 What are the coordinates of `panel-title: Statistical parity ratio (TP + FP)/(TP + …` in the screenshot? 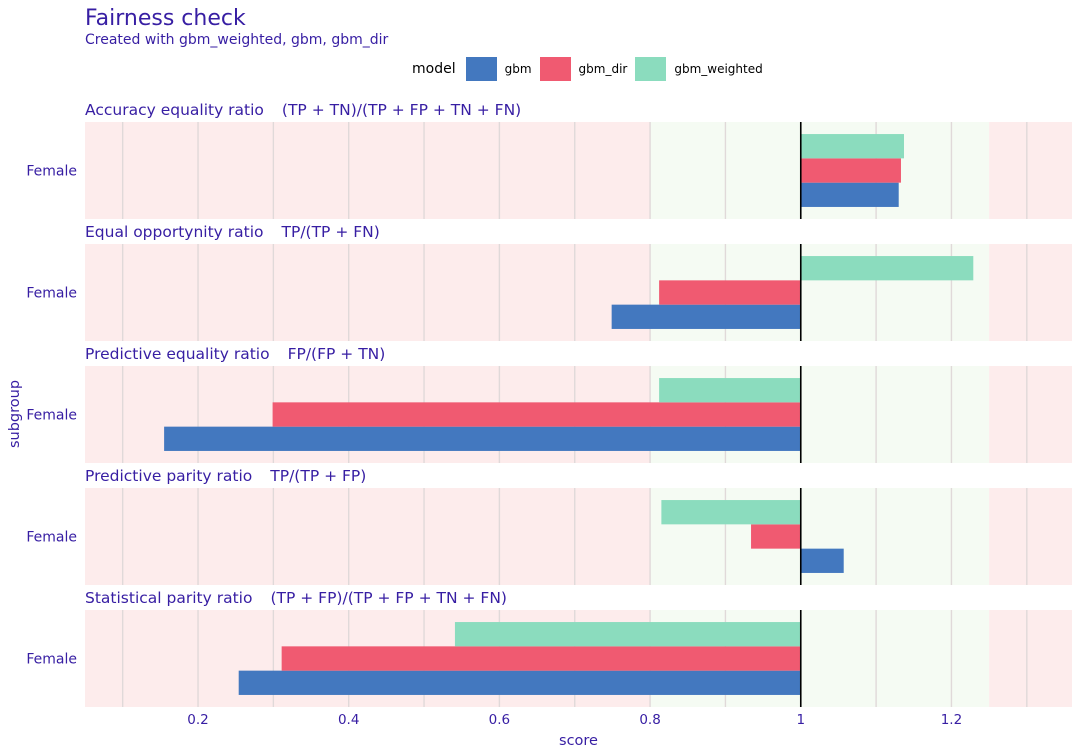 It's located at (296, 598).